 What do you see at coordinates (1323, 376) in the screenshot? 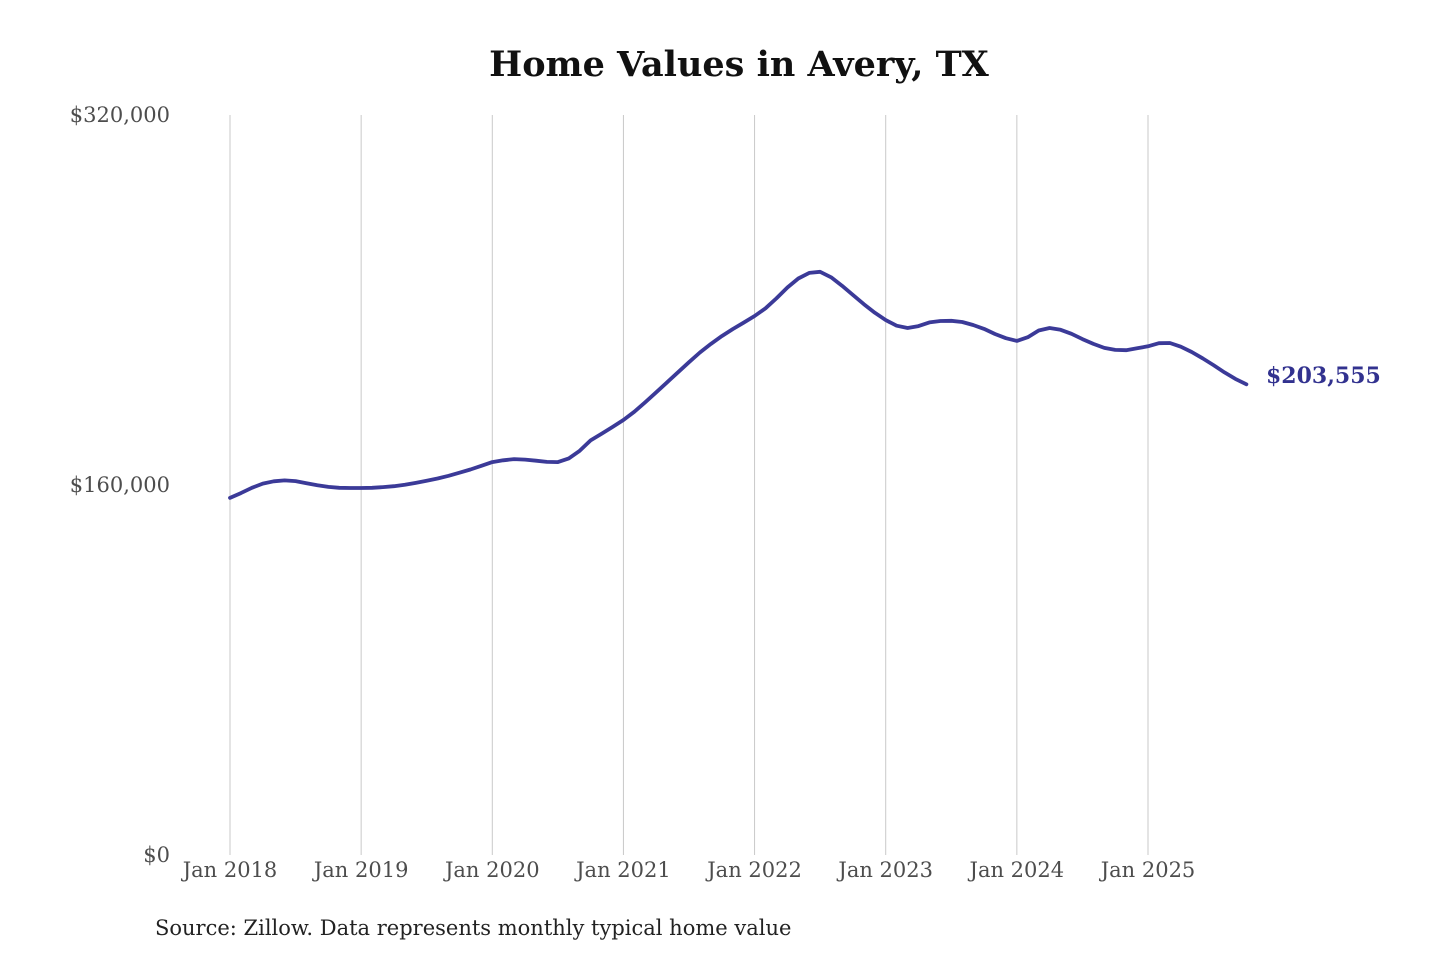
I see `latest-value-label: $203,555` at bounding box center [1323, 376].